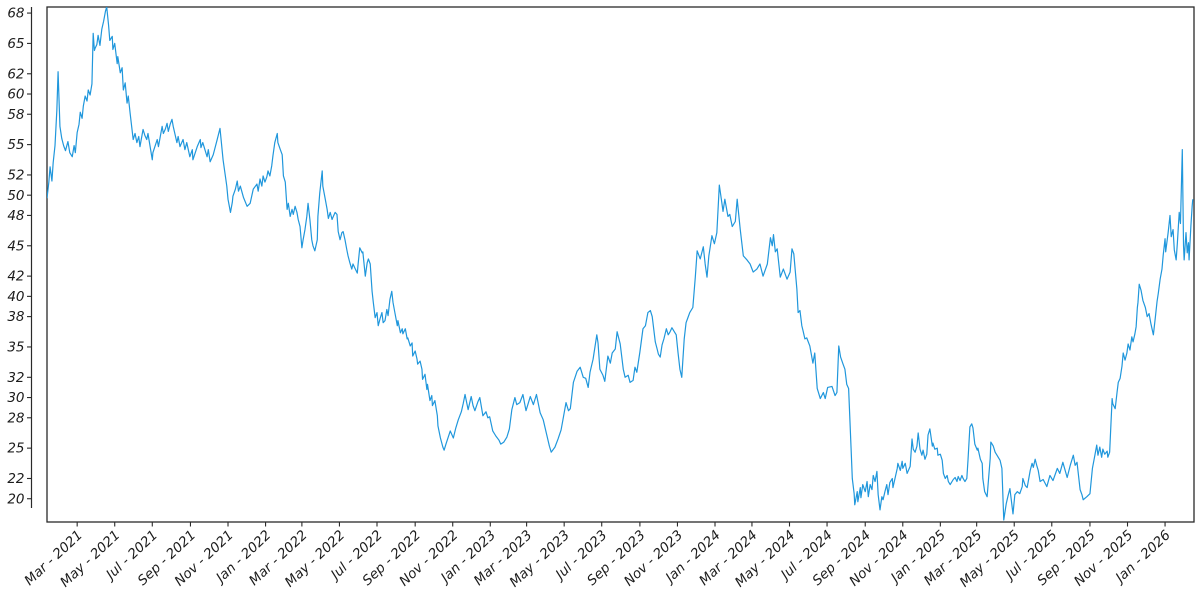 The image size is (1200, 600). I want to click on y-tick-label: 20, so click(15, 499).